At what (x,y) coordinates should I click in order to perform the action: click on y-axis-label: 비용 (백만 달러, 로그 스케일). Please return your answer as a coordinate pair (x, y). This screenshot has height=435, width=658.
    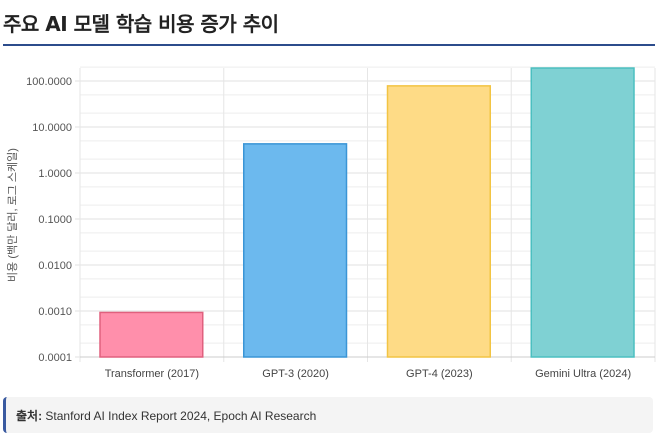
    Looking at the image, I should click on (12, 215).